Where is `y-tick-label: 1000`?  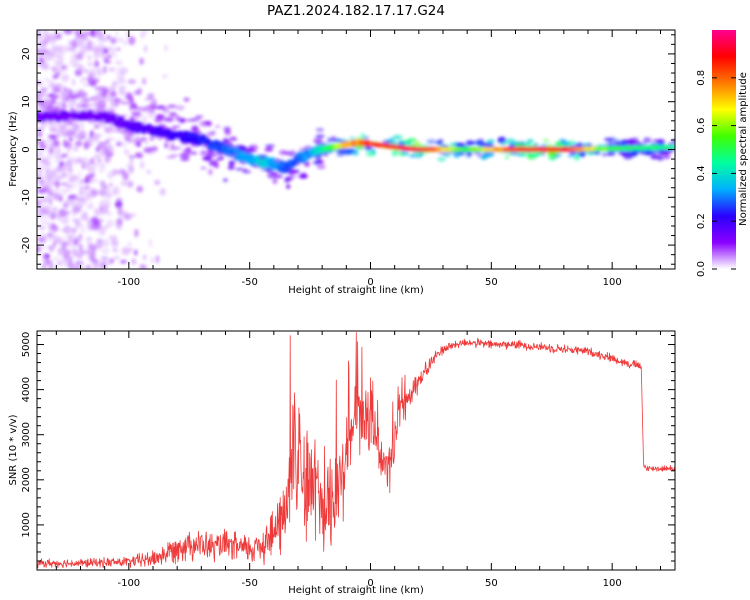
y-tick-label: 1000 is located at coordinates (26, 524).